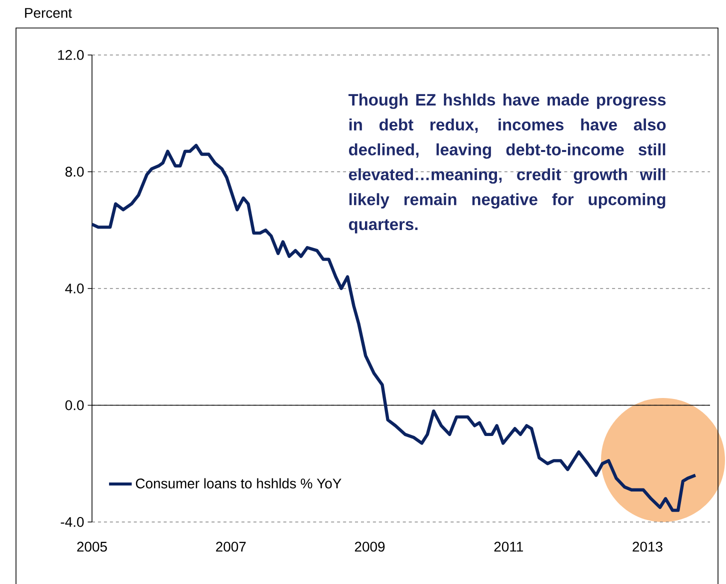 The height and width of the screenshot is (584, 726). Describe the element at coordinates (507, 164) in the screenshot. I see `annotation: Though EZ hshlds have made progress in debt redux, incomes have also declined, leaving debt-to-income still elevated…meaning, credit growth will likely remain negative for upcoming quarters.` at that location.